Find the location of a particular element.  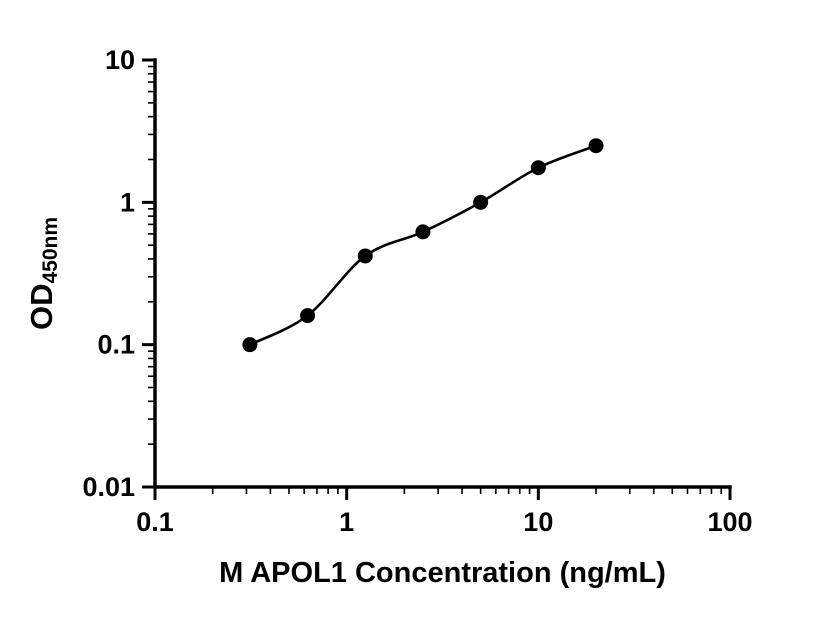

x-tick-label: 1 is located at coordinates (346, 522).